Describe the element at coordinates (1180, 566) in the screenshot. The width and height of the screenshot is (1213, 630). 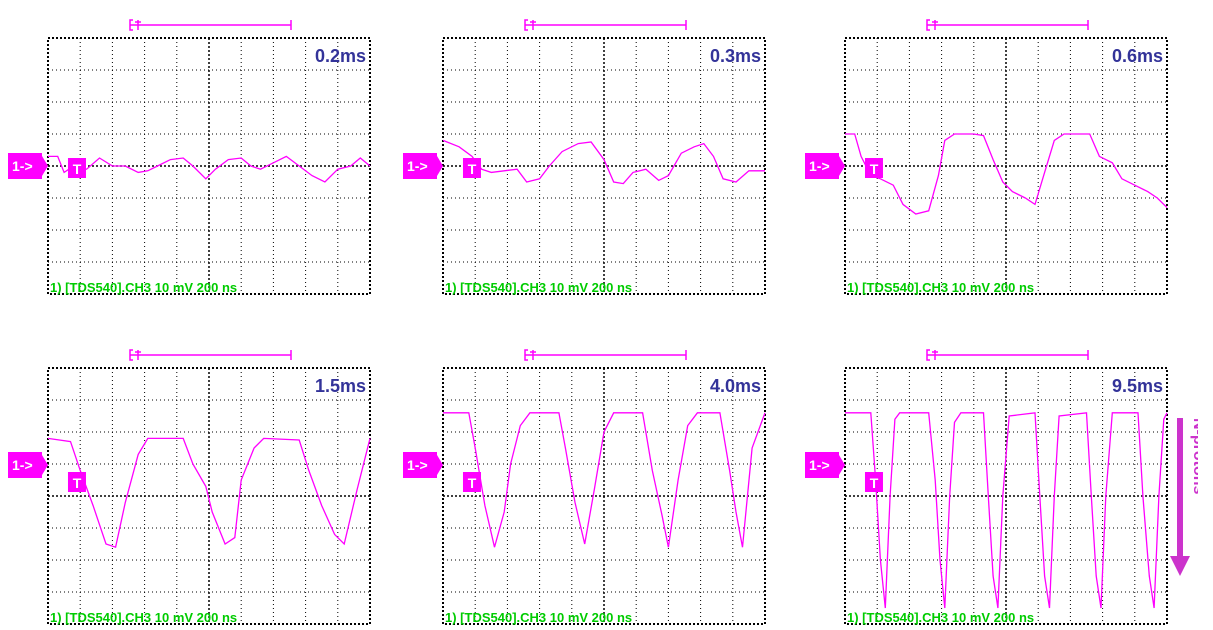
I see `n-protons-arrow-head` at that location.